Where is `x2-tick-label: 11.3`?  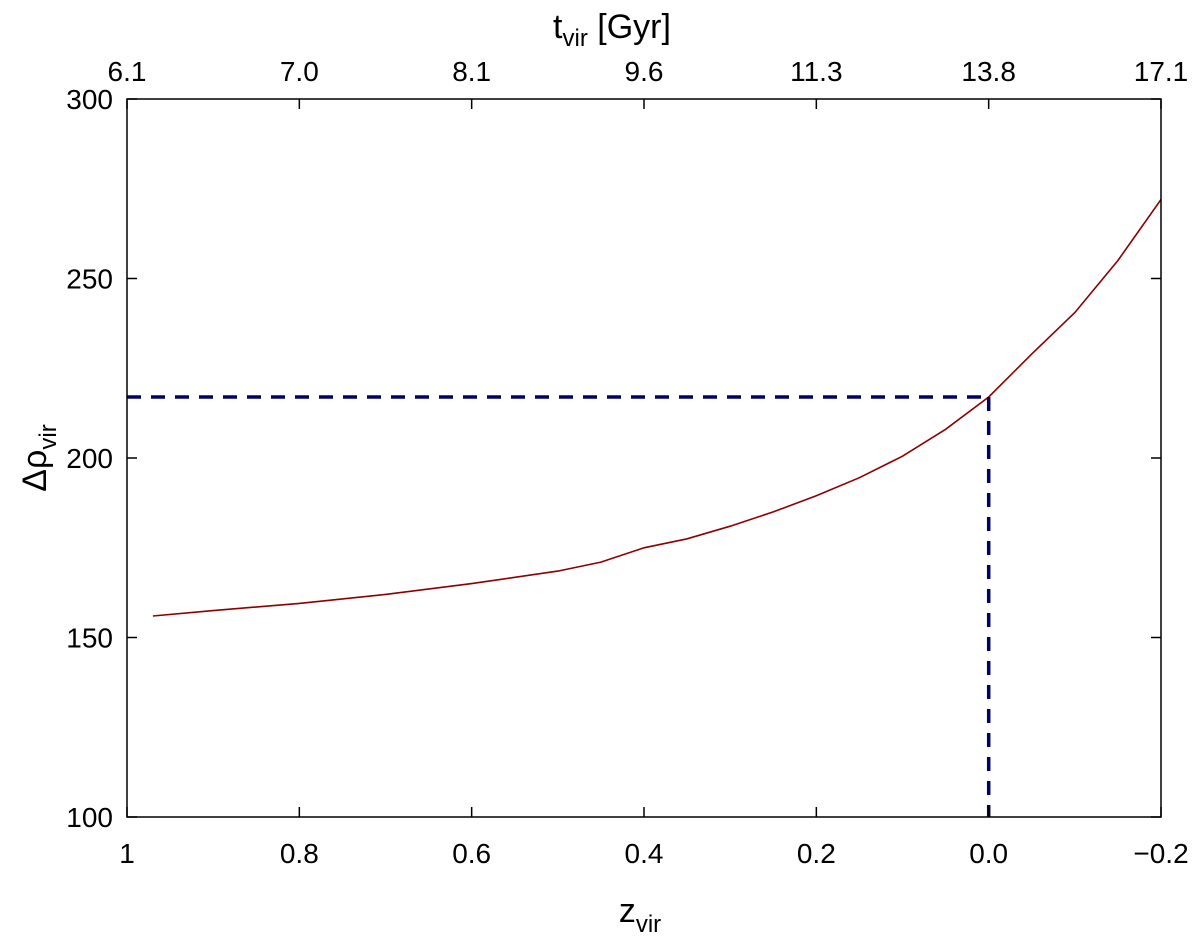 x2-tick-label: 11.3 is located at coordinates (816, 71).